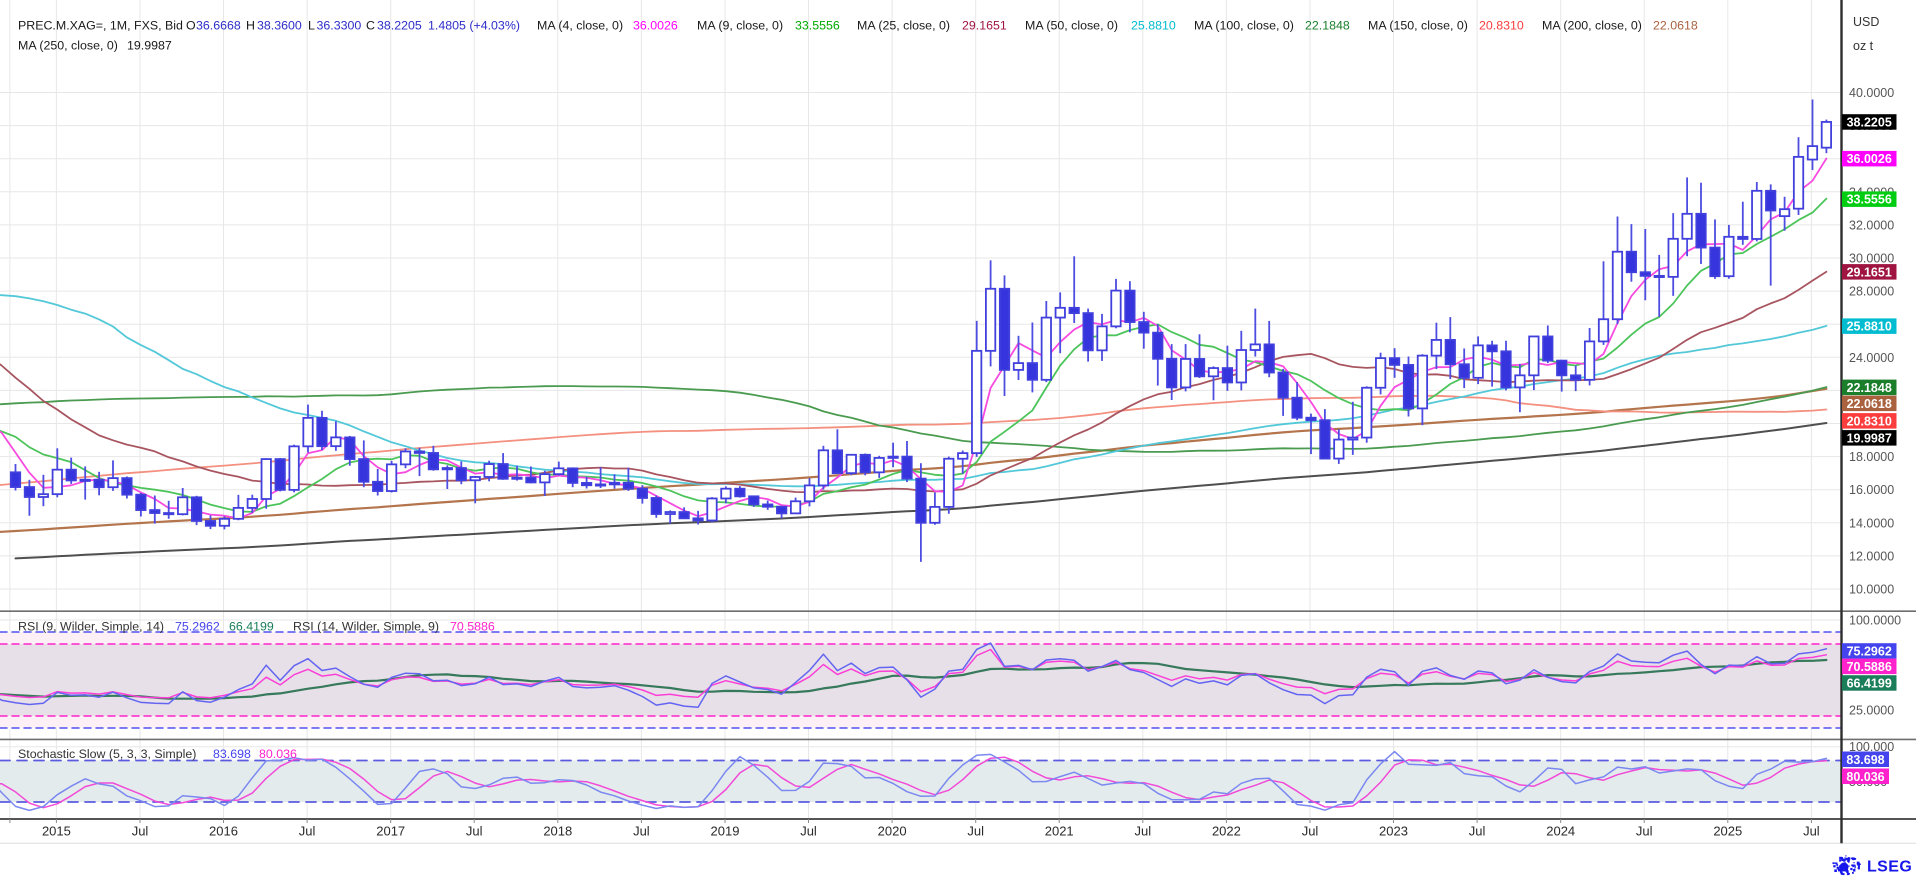  I want to click on svg-text: 12.0000, so click(1871, 556).